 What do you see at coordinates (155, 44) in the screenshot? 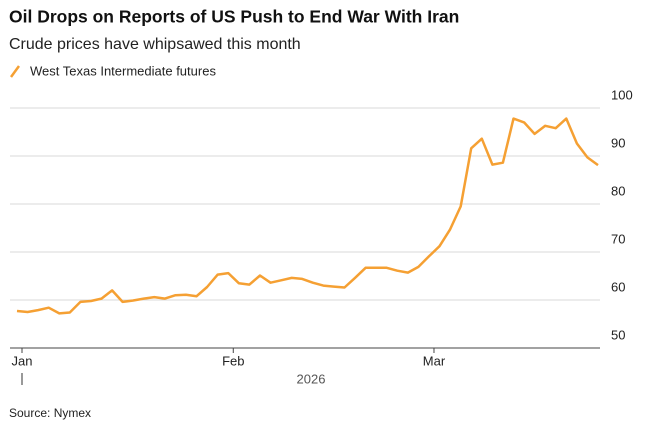
I see `chart-subtitle: Crude prices have whipsawed this month` at bounding box center [155, 44].